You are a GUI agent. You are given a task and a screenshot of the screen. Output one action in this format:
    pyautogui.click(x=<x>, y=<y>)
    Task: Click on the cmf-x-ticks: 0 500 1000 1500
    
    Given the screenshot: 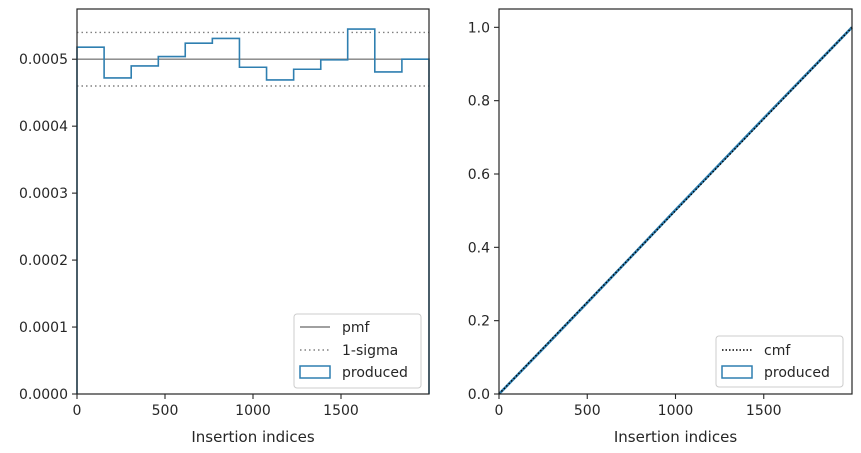 What is the action you would take?
    pyautogui.click(x=638, y=406)
    